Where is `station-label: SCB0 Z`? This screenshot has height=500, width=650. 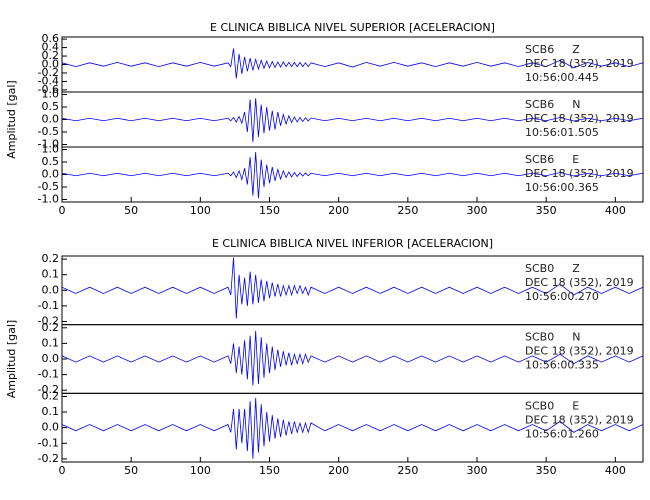
station-label: SCB0 Z is located at coordinates (552, 268).